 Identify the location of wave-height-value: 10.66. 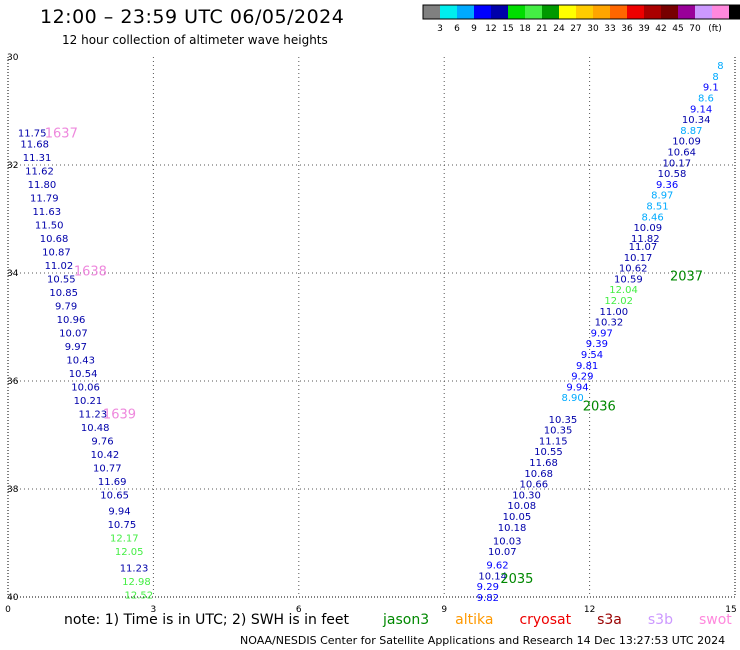
(534, 485).